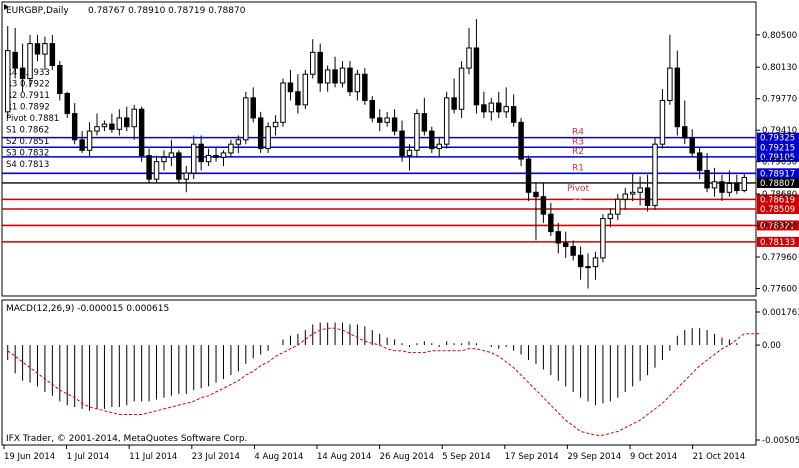 This screenshot has width=799, height=468. Describe the element at coordinates (779, 68) in the screenshot. I see `price-tick-label: 0.80130` at that location.